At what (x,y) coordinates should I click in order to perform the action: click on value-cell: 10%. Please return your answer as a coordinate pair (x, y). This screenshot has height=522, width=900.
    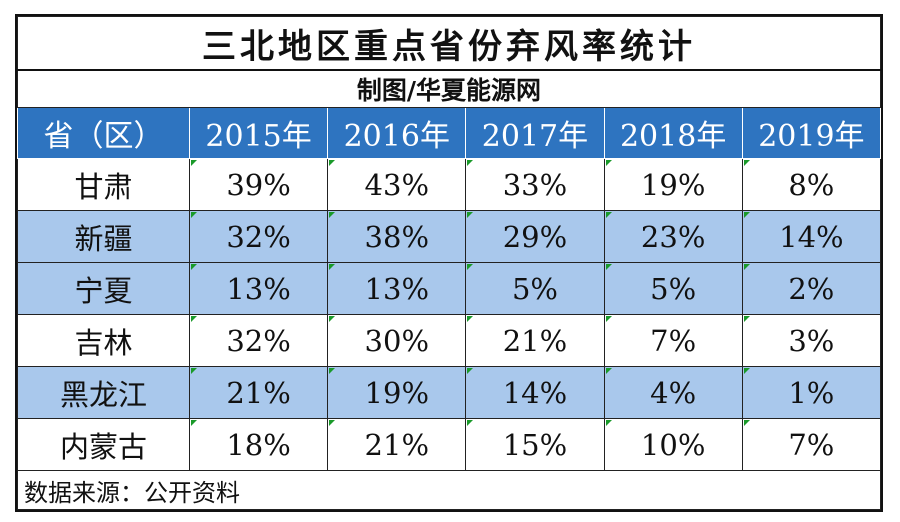
    Looking at the image, I should click on (673, 444).